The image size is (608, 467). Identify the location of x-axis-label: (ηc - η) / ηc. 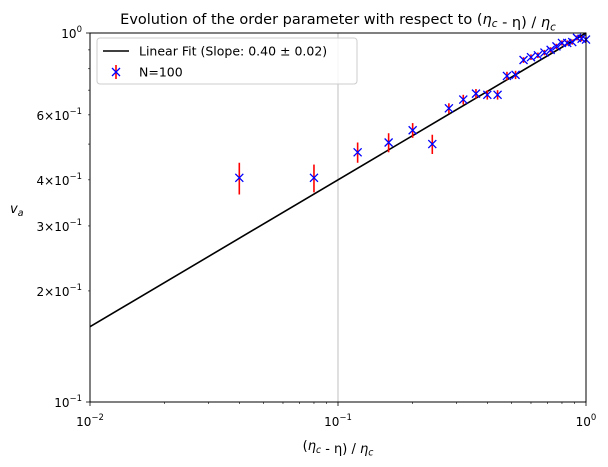
(339, 449).